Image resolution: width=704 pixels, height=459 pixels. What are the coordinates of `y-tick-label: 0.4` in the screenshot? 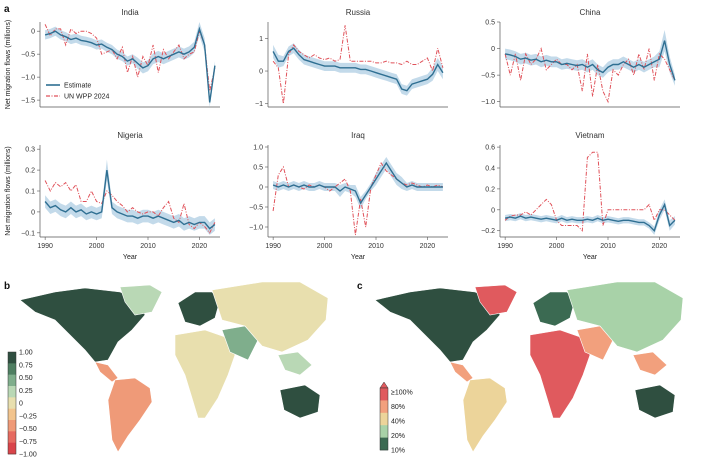 It's located at (490, 169).